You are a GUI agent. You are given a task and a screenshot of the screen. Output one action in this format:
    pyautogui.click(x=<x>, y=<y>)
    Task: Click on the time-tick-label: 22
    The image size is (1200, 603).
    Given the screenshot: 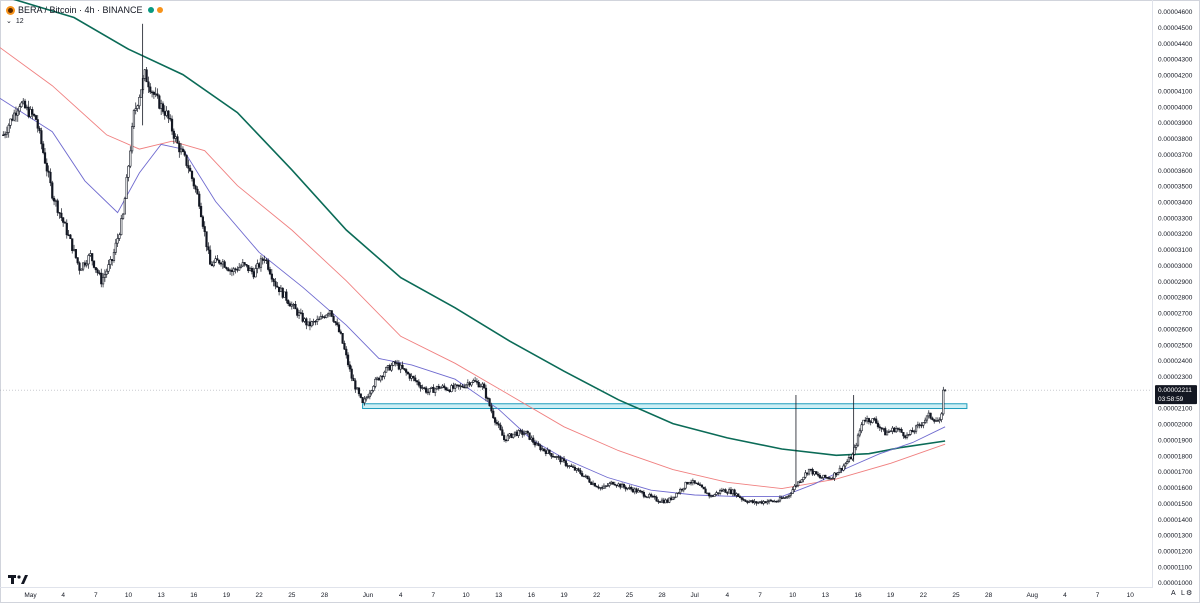 What is the action you would take?
    pyautogui.click(x=260, y=595)
    